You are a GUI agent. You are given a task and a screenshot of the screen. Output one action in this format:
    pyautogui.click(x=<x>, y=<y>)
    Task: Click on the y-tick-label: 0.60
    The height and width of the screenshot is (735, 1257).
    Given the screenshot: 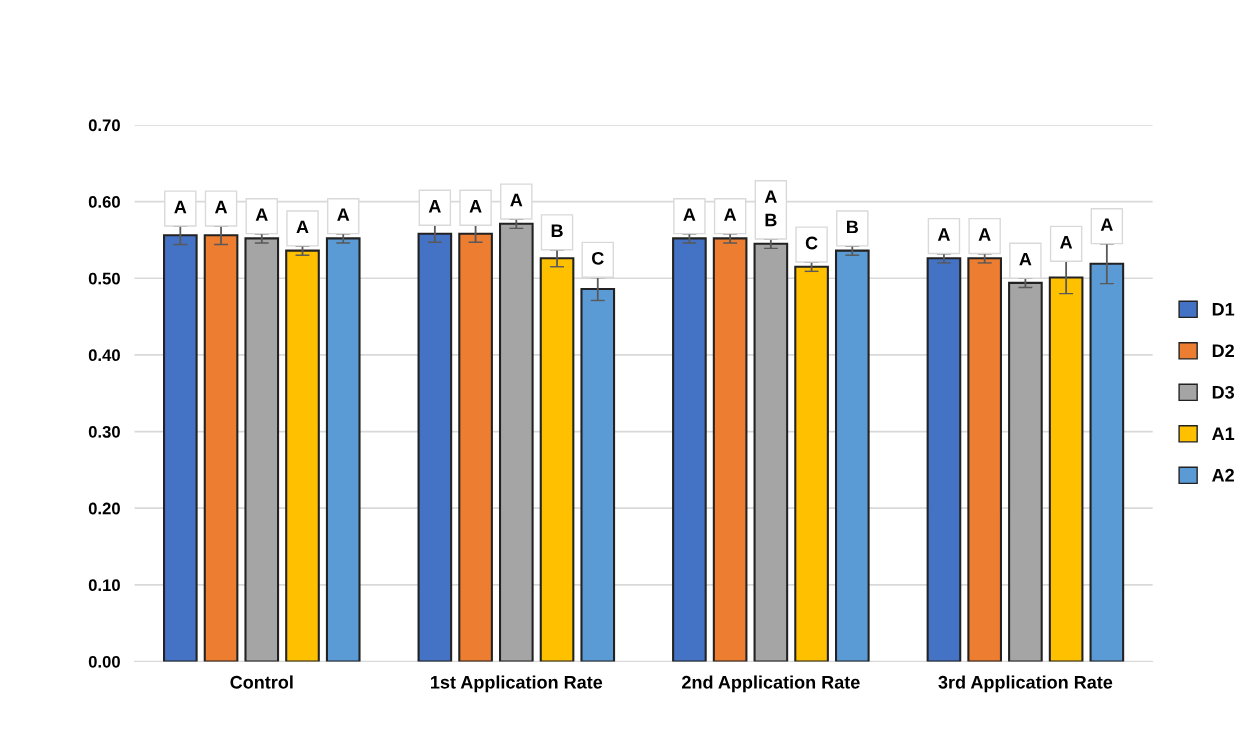 What is the action you would take?
    pyautogui.click(x=104, y=202)
    